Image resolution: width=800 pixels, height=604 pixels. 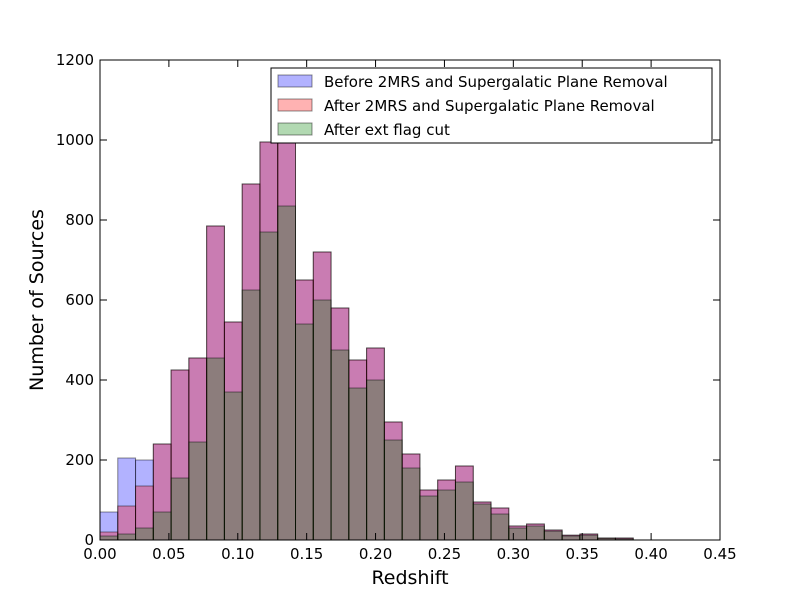 I want to click on x-tick-label: 0.05, so click(x=168, y=554).